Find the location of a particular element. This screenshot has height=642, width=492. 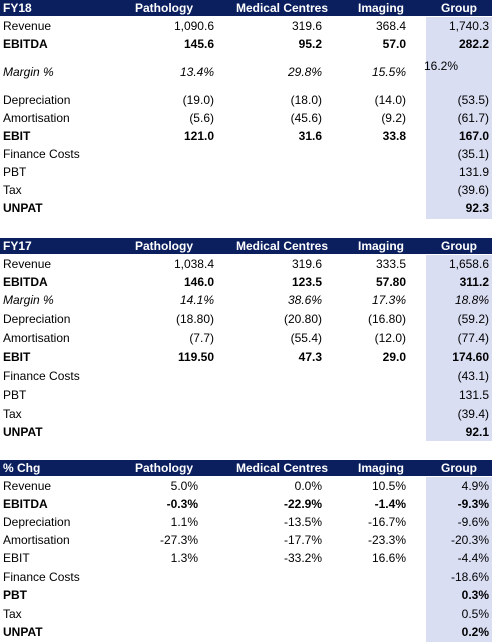

cell-pathology: 1,038.4 is located at coordinates (193, 264).